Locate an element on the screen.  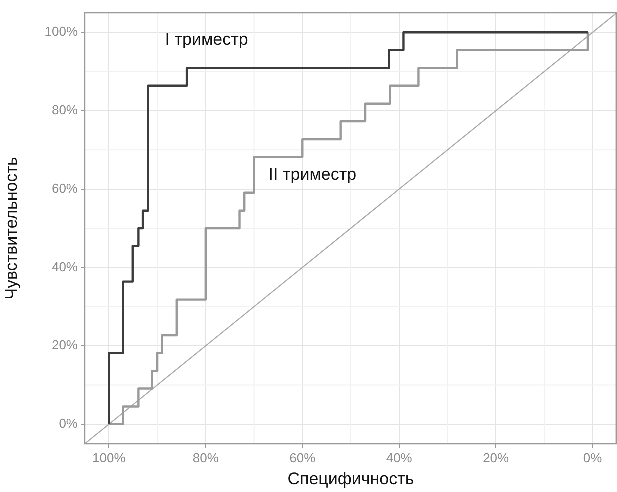
series-label: I триместр is located at coordinates (206, 40).